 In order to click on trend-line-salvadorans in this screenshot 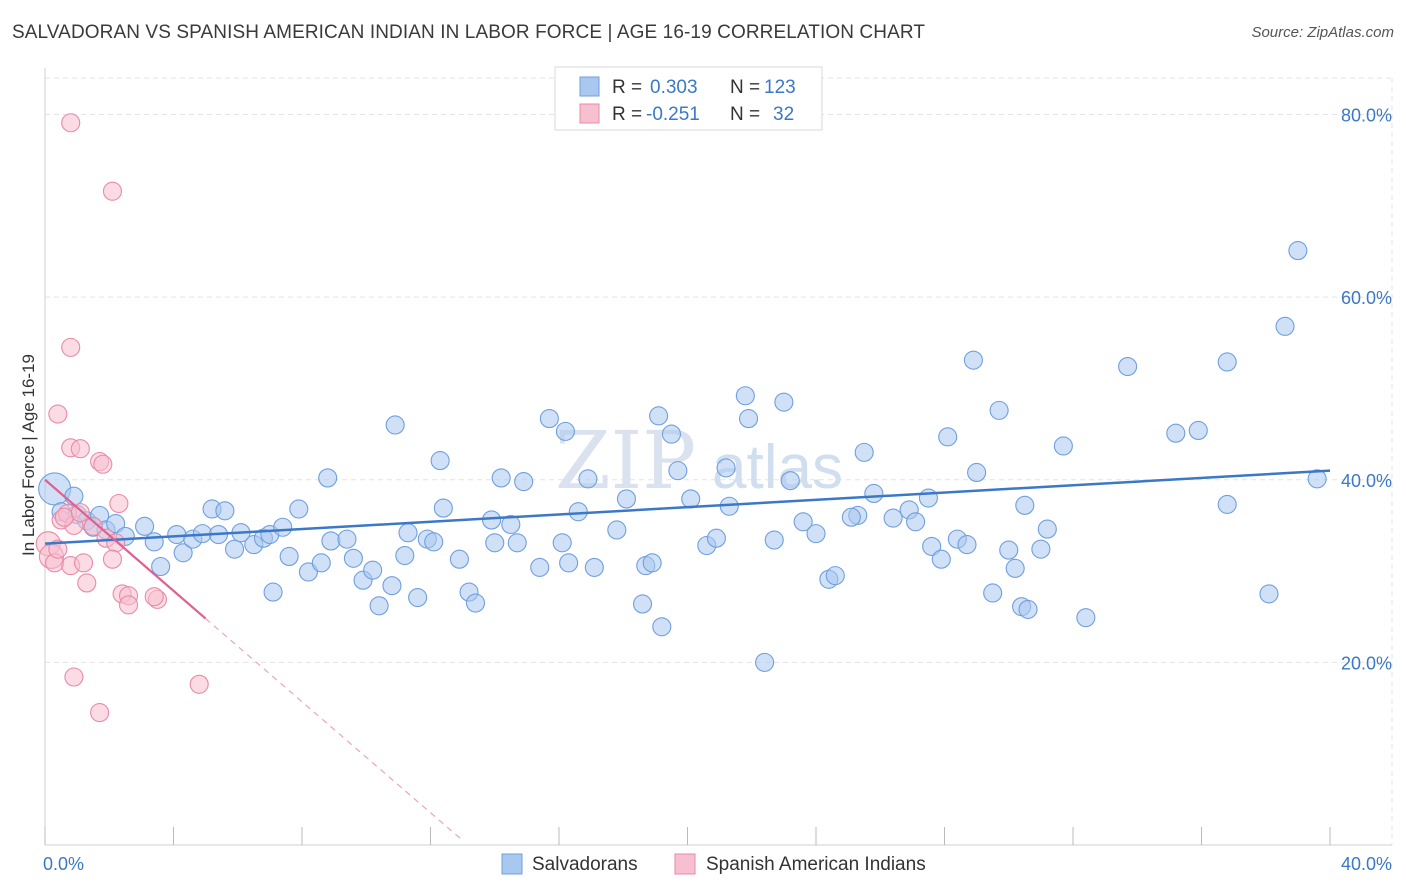, I will do `click(687, 507)`.